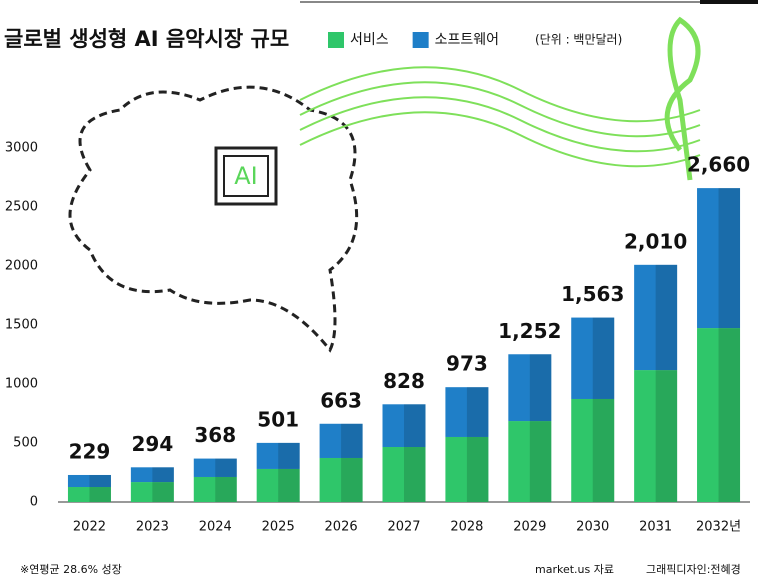 This screenshot has height=578, width=758. Describe the element at coordinates (278, 419) in the screenshot. I see `total-label: 501` at that location.